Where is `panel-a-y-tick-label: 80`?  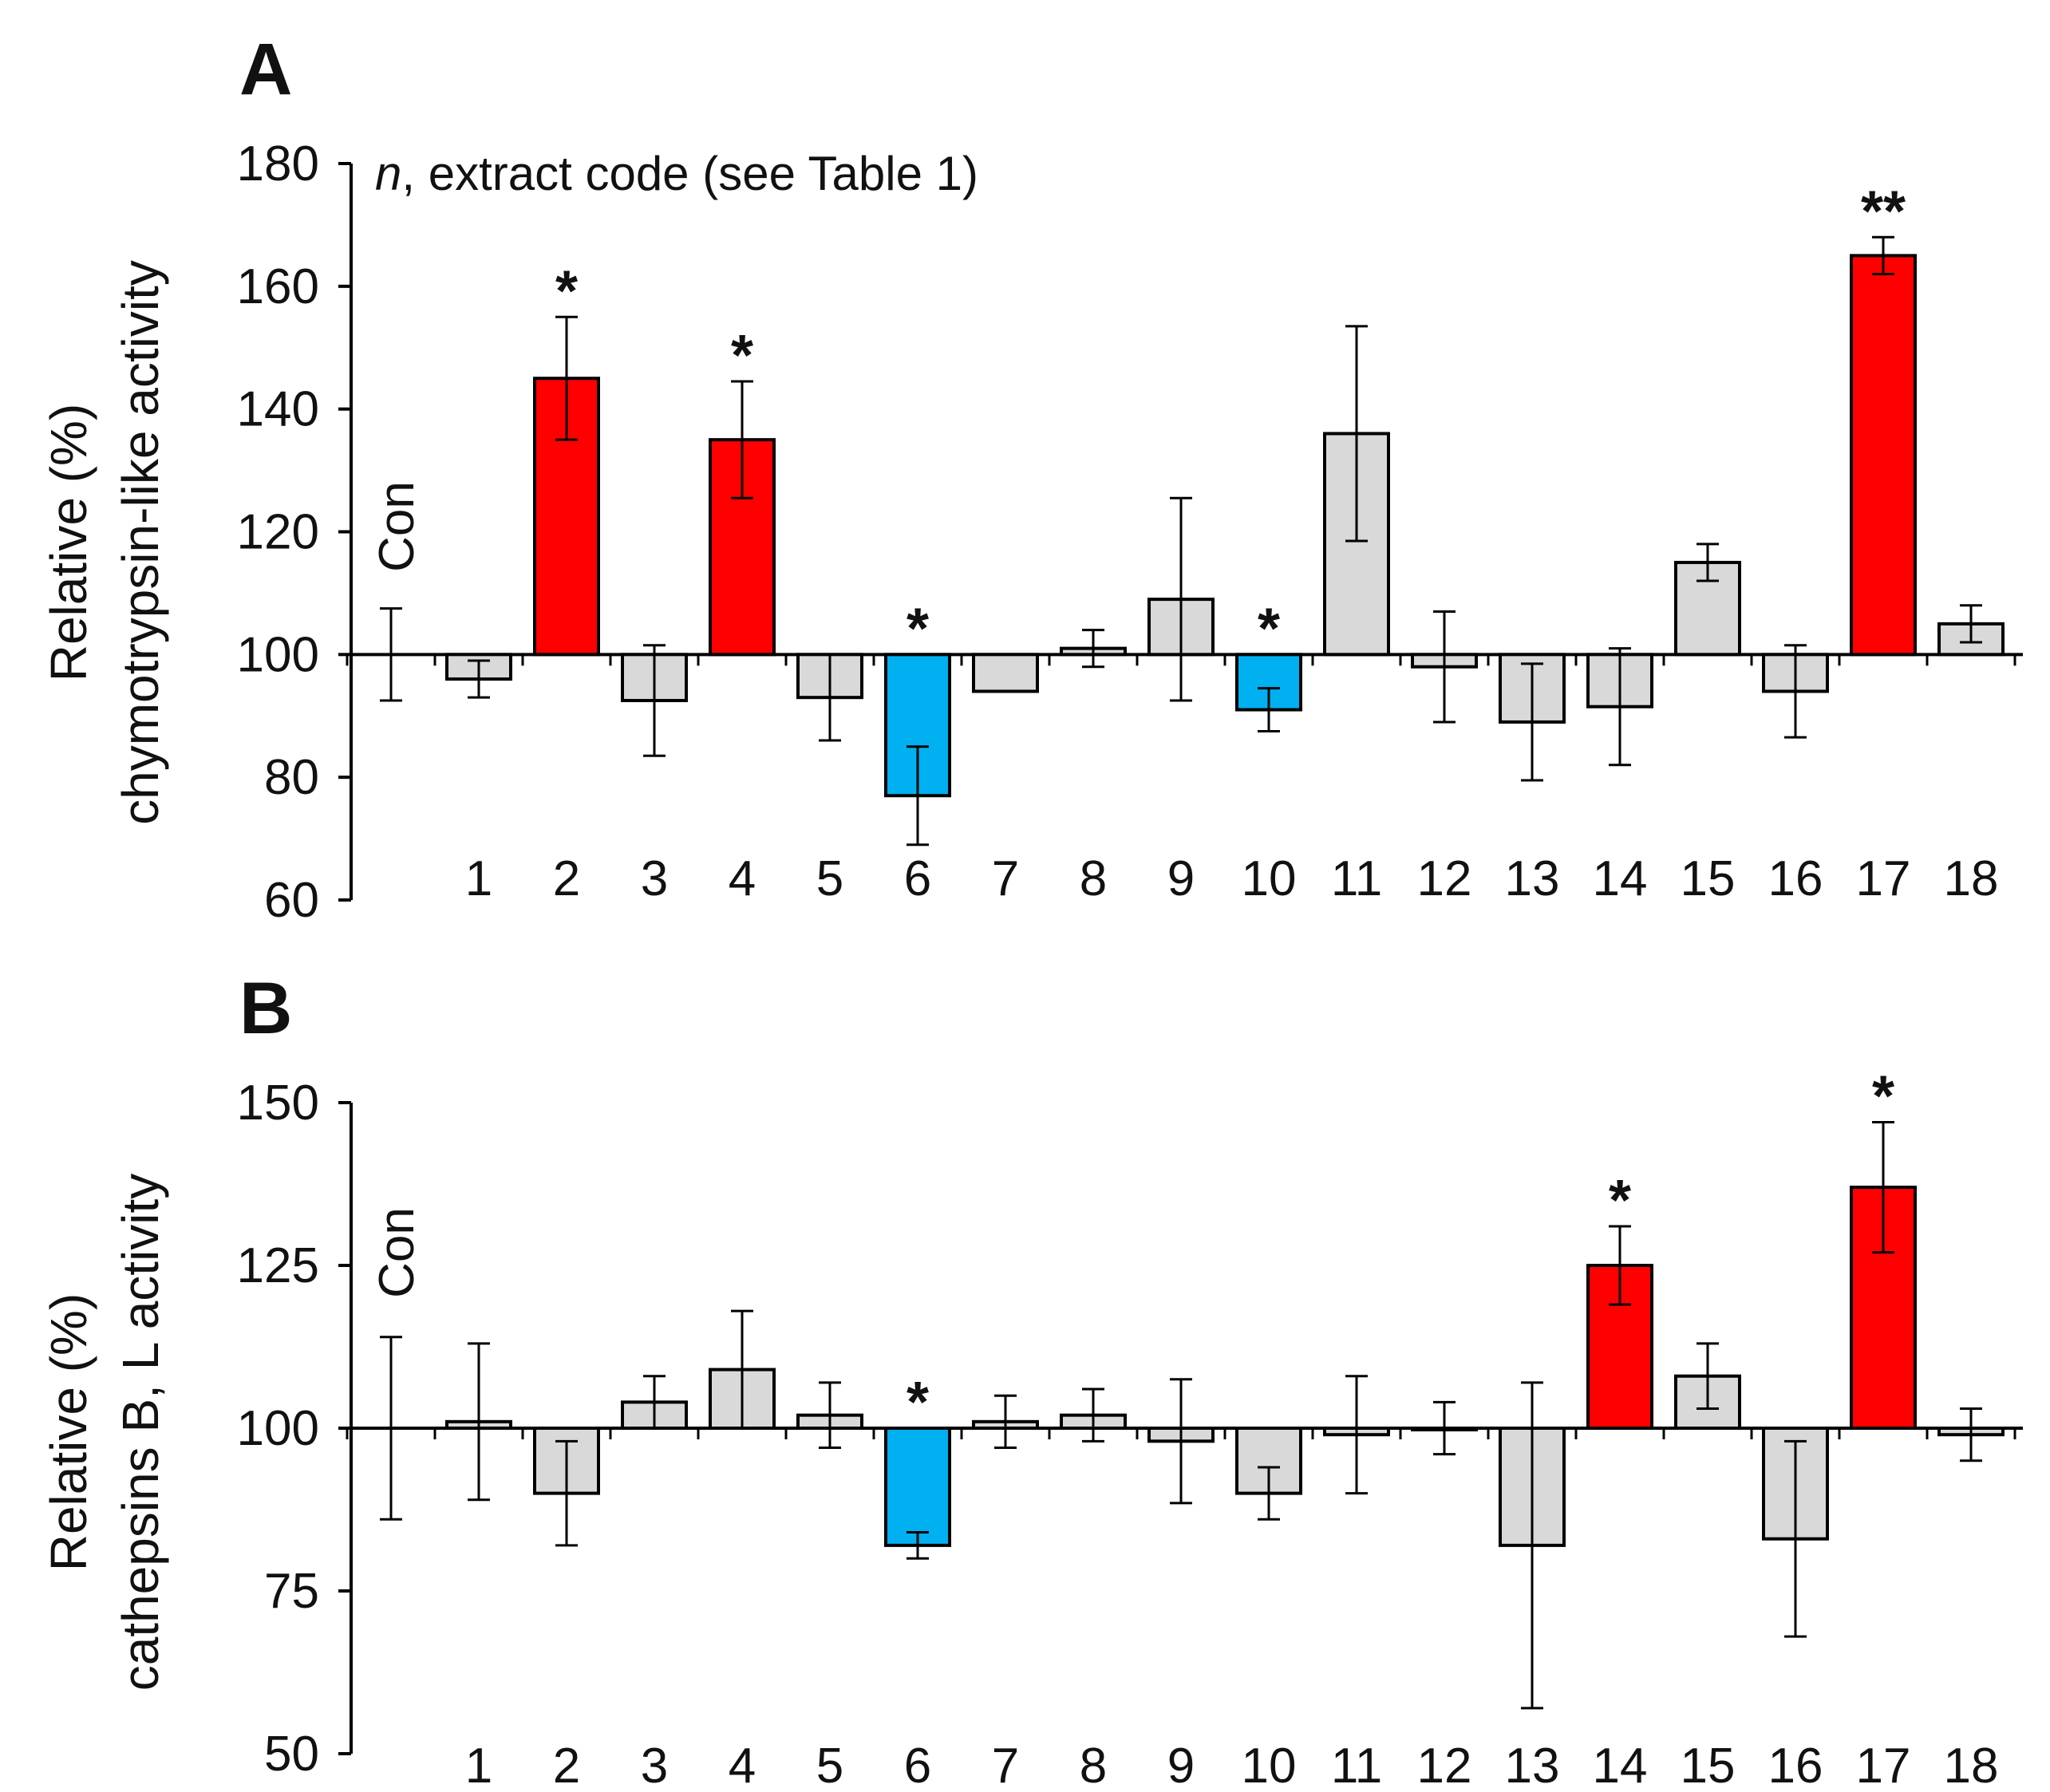
panel-a-y-tick-label: 80 is located at coordinates (291, 777).